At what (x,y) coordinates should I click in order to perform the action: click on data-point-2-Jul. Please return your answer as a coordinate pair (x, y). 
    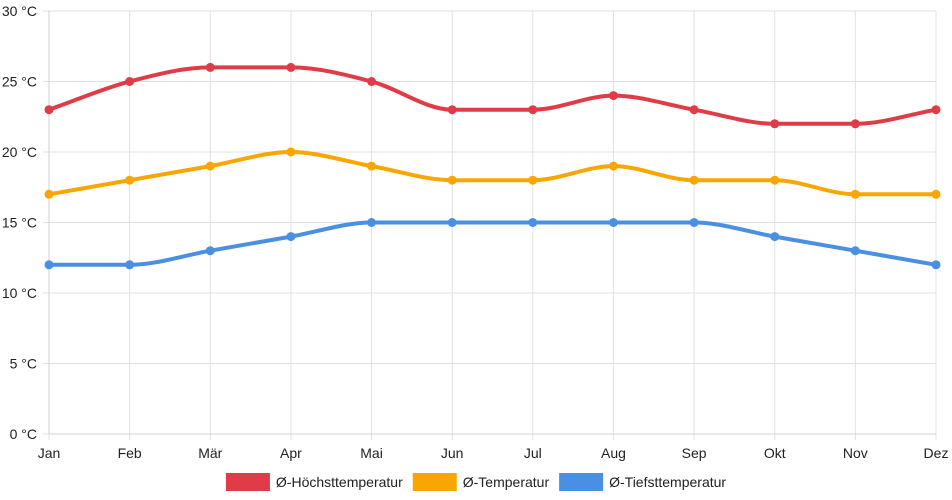
    Looking at the image, I should click on (533, 180).